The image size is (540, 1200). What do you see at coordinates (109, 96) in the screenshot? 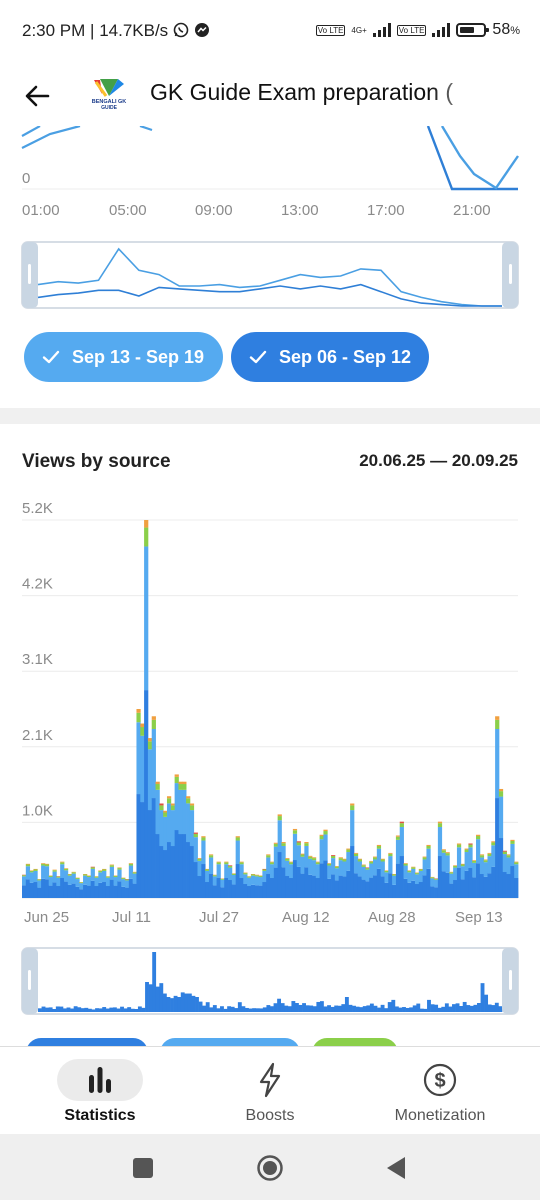
I see `channel-avatar: BENGALI GK GUIDE` at bounding box center [109, 96].